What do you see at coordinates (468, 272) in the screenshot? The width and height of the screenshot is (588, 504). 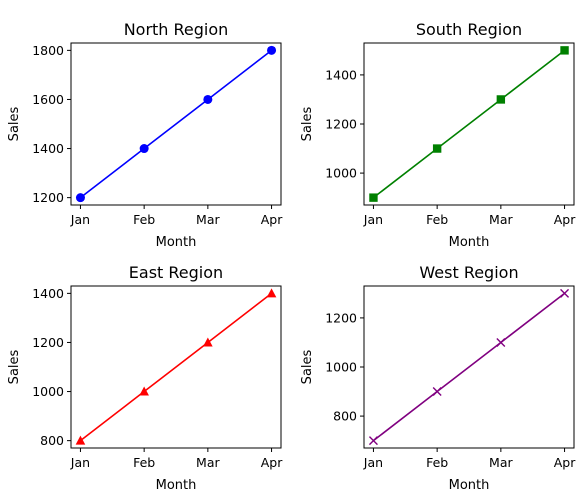 I see `chart-title: West Region` at bounding box center [468, 272].